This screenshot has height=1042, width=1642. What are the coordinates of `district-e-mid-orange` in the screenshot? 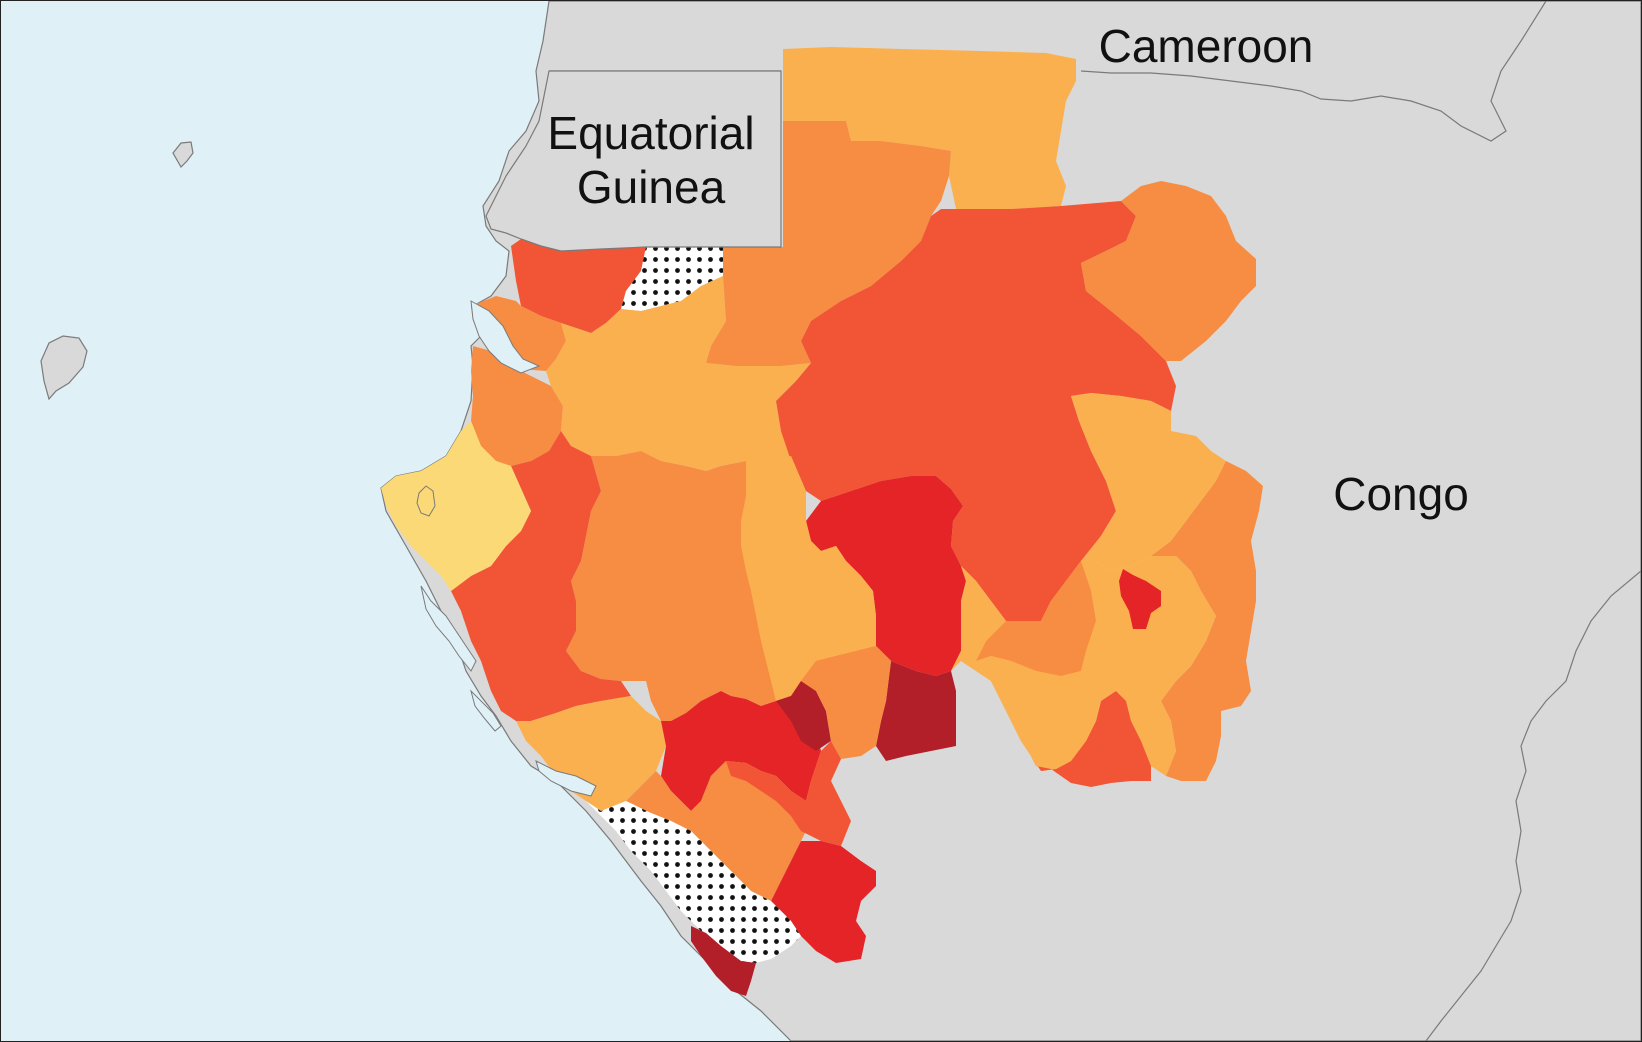 It's located at (1036, 618).